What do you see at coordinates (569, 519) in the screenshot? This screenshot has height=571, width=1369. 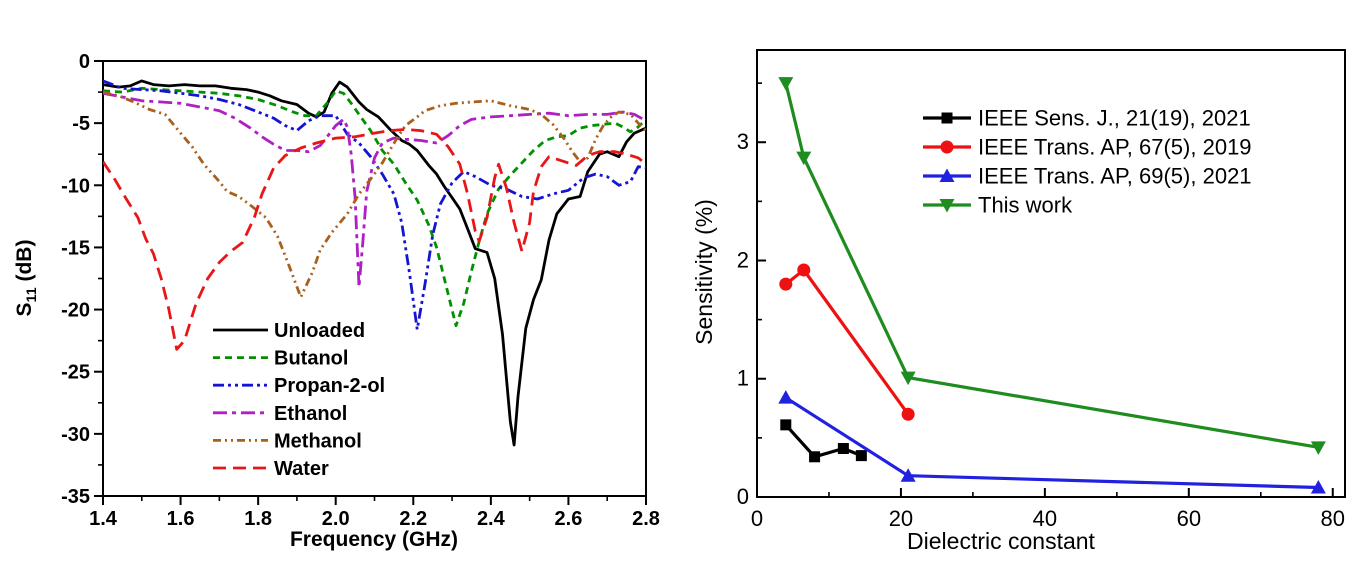 I see `x-tick-label: 2.6` at bounding box center [569, 519].